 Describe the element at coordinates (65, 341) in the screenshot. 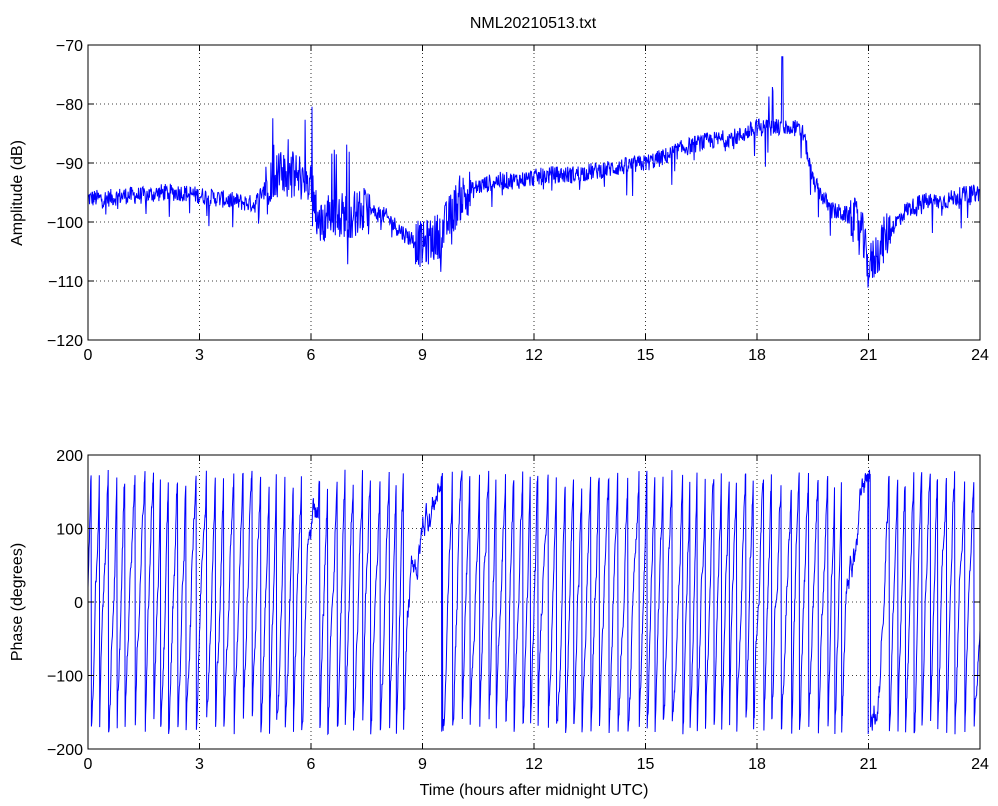

I see `y-tick-label: −120` at that location.